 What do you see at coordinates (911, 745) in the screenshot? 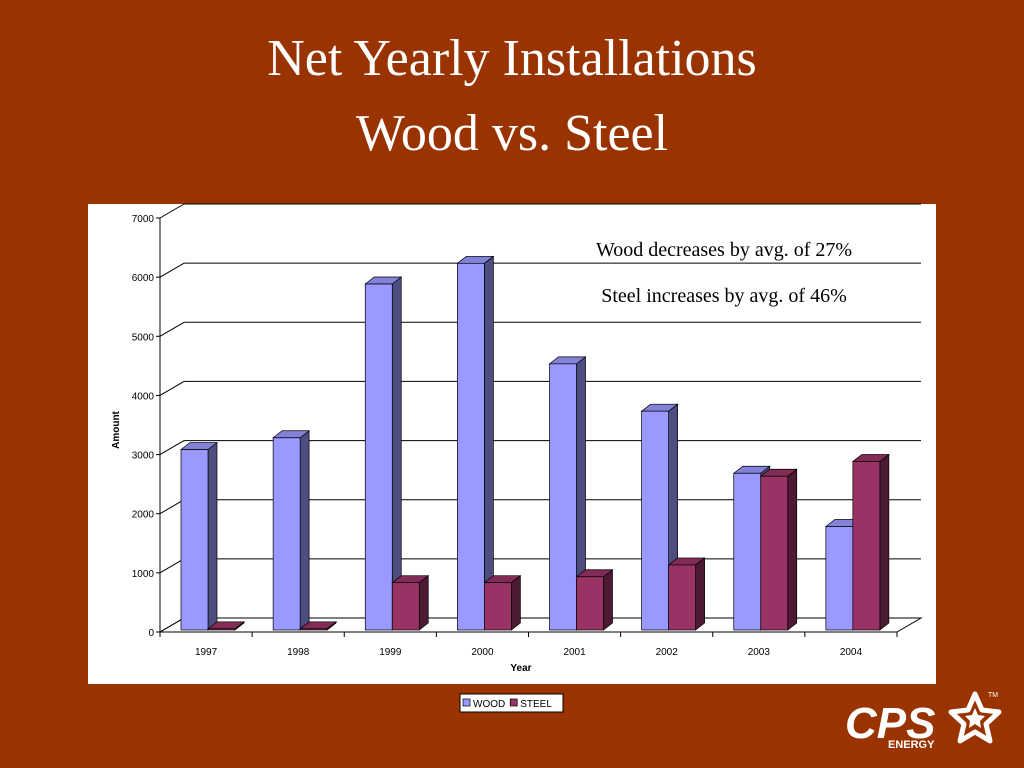
I see `logo-subtext: ENERGY` at bounding box center [911, 745].